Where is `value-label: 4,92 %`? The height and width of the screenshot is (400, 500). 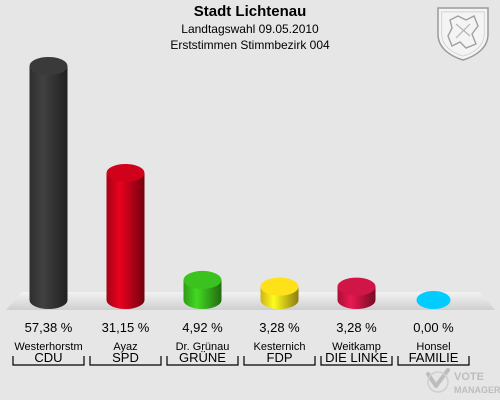 value-label: 4,92 % is located at coordinates (202, 327).